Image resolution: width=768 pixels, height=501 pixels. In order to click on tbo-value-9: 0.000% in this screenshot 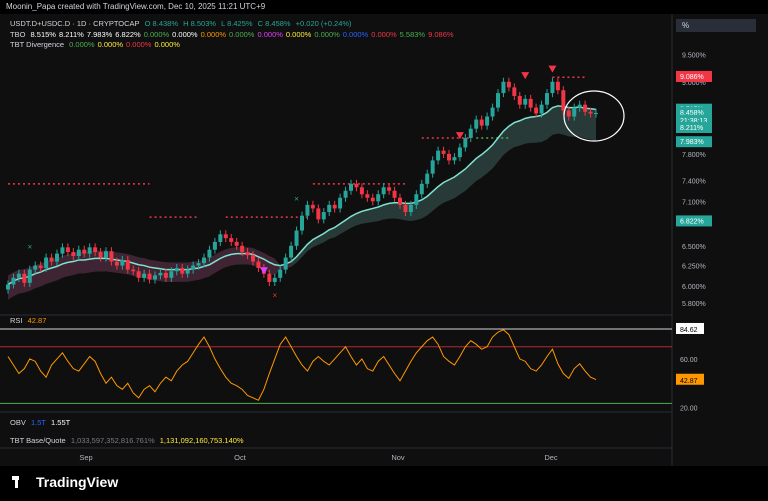, I will do `click(298, 34)`.